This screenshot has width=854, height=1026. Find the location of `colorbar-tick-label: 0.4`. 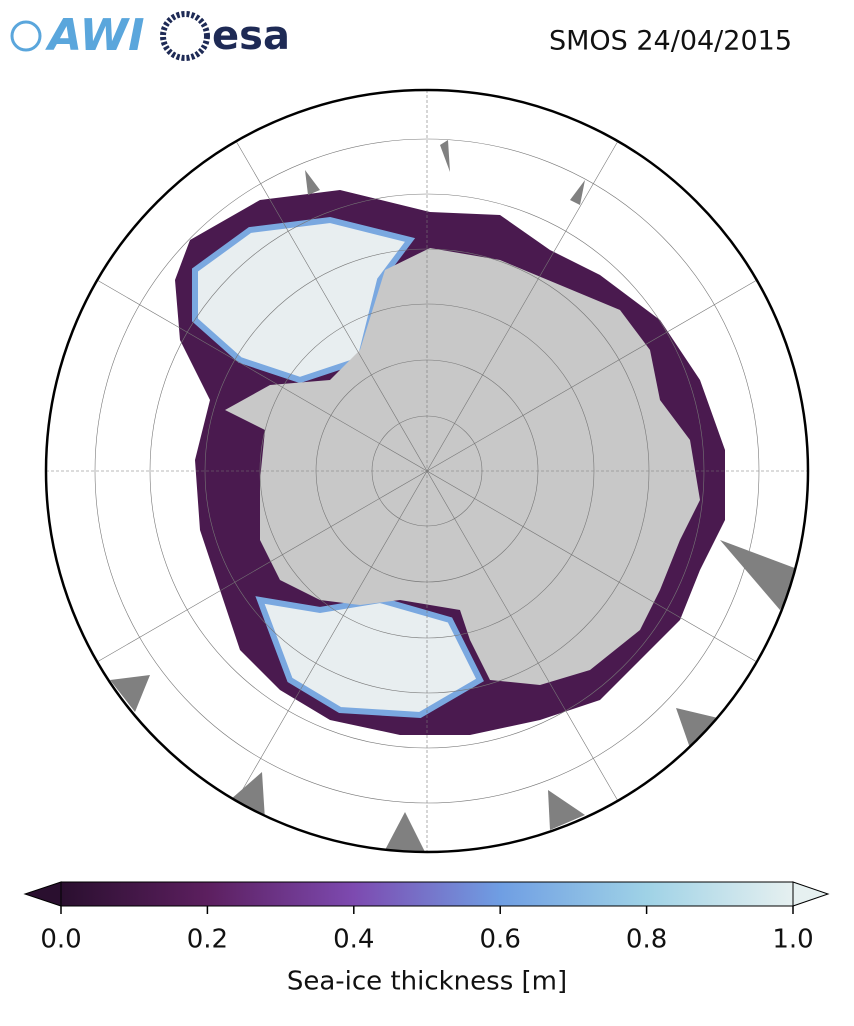

colorbar-tick-label: 0.4 is located at coordinates (353, 940).